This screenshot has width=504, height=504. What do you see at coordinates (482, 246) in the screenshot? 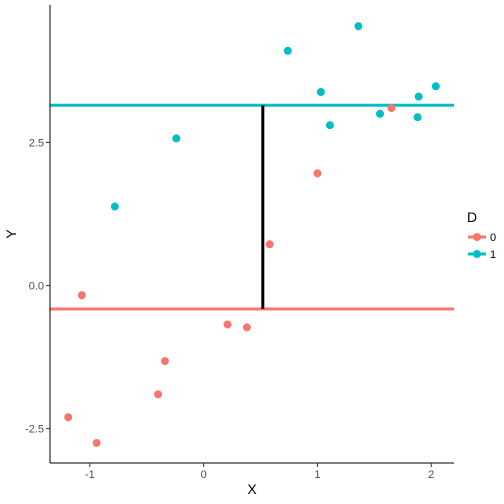
I see `legend-entries: 01` at bounding box center [482, 246].